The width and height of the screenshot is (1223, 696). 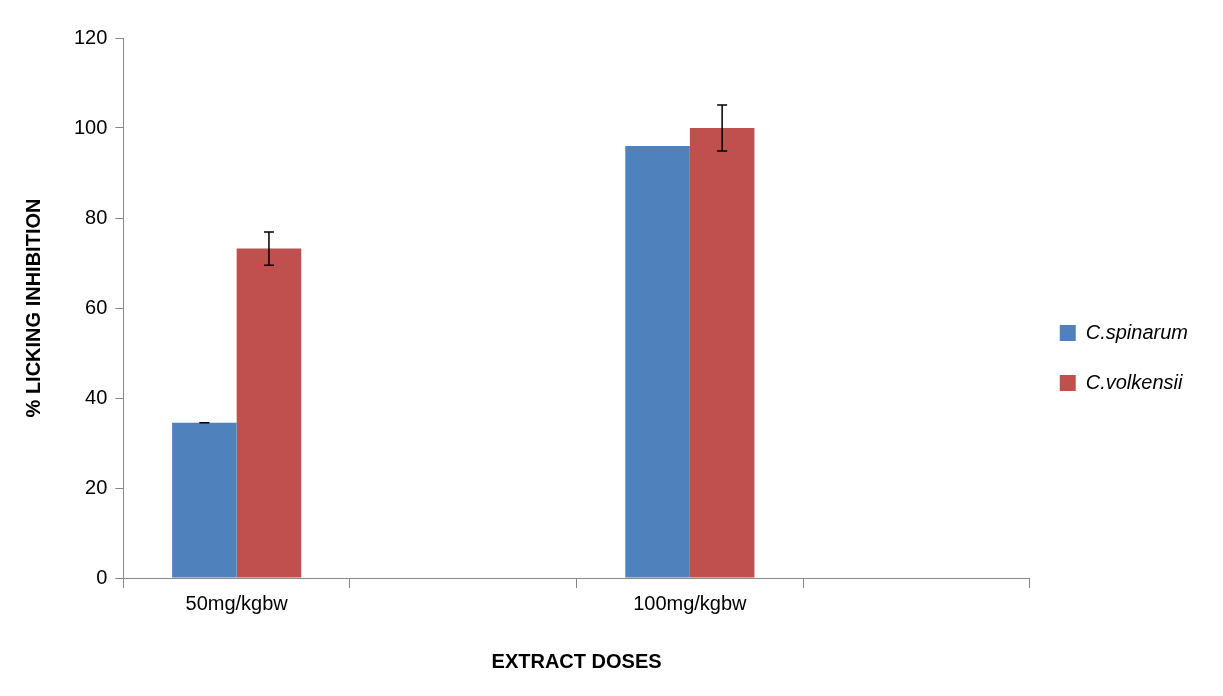 I want to click on legend-label: C.spinarum, so click(x=1137, y=331).